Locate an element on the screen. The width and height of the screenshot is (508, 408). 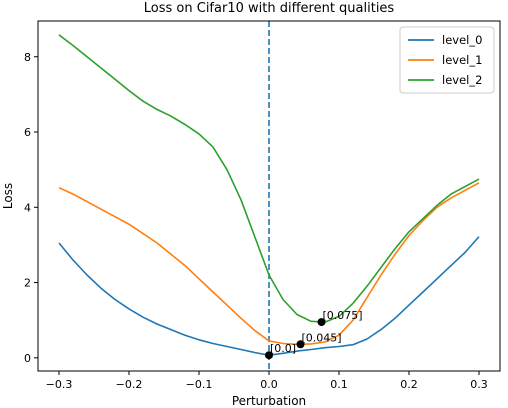
x-tick-label-6: 0.3 is located at coordinates (479, 384).